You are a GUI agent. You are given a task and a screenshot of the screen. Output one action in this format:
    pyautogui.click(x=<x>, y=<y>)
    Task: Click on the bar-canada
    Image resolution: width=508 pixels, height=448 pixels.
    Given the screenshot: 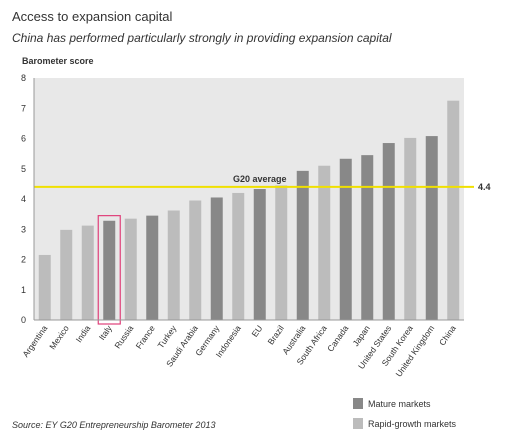 What is the action you would take?
    pyautogui.click(x=345, y=239)
    